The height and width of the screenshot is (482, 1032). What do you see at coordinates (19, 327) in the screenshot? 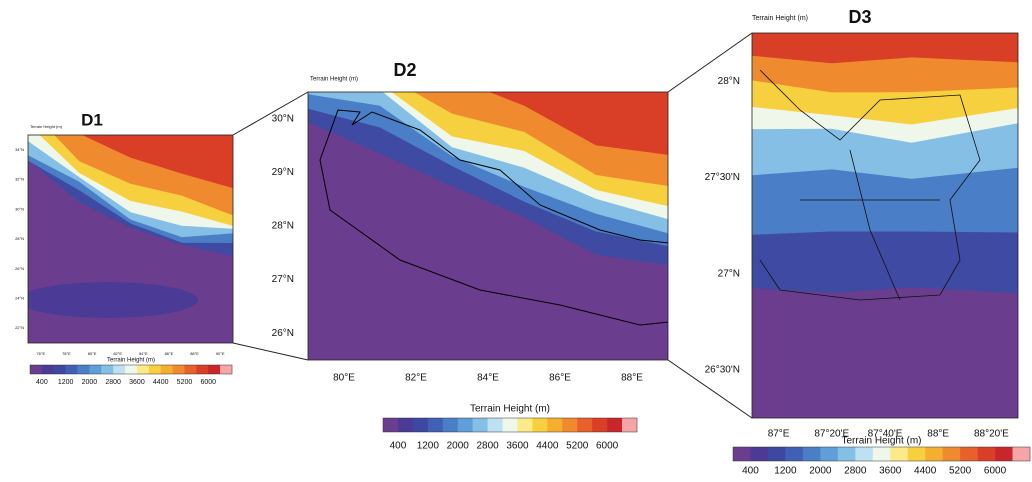
I see `lat-tick-label: 22°N` at bounding box center [19, 327].